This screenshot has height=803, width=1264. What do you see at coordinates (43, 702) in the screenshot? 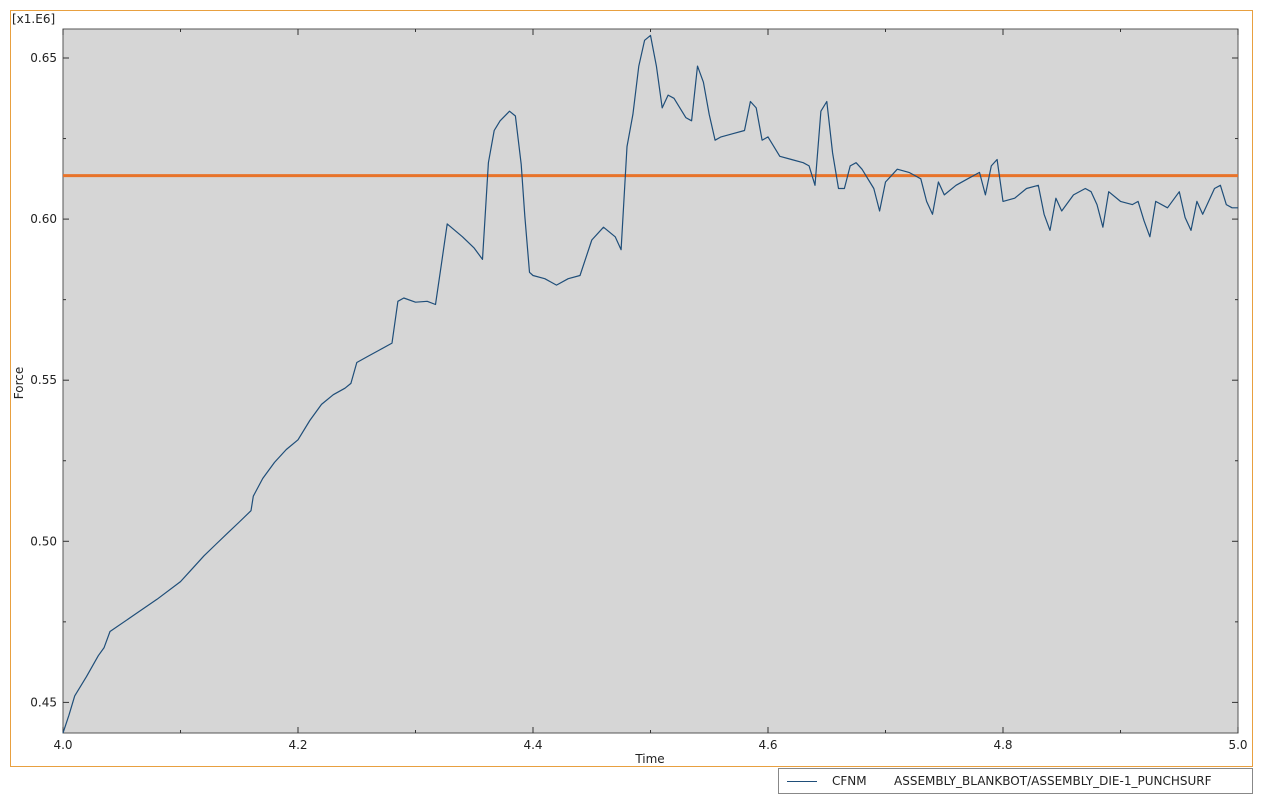
I see `y-tick-label: 0.45` at bounding box center [43, 702].